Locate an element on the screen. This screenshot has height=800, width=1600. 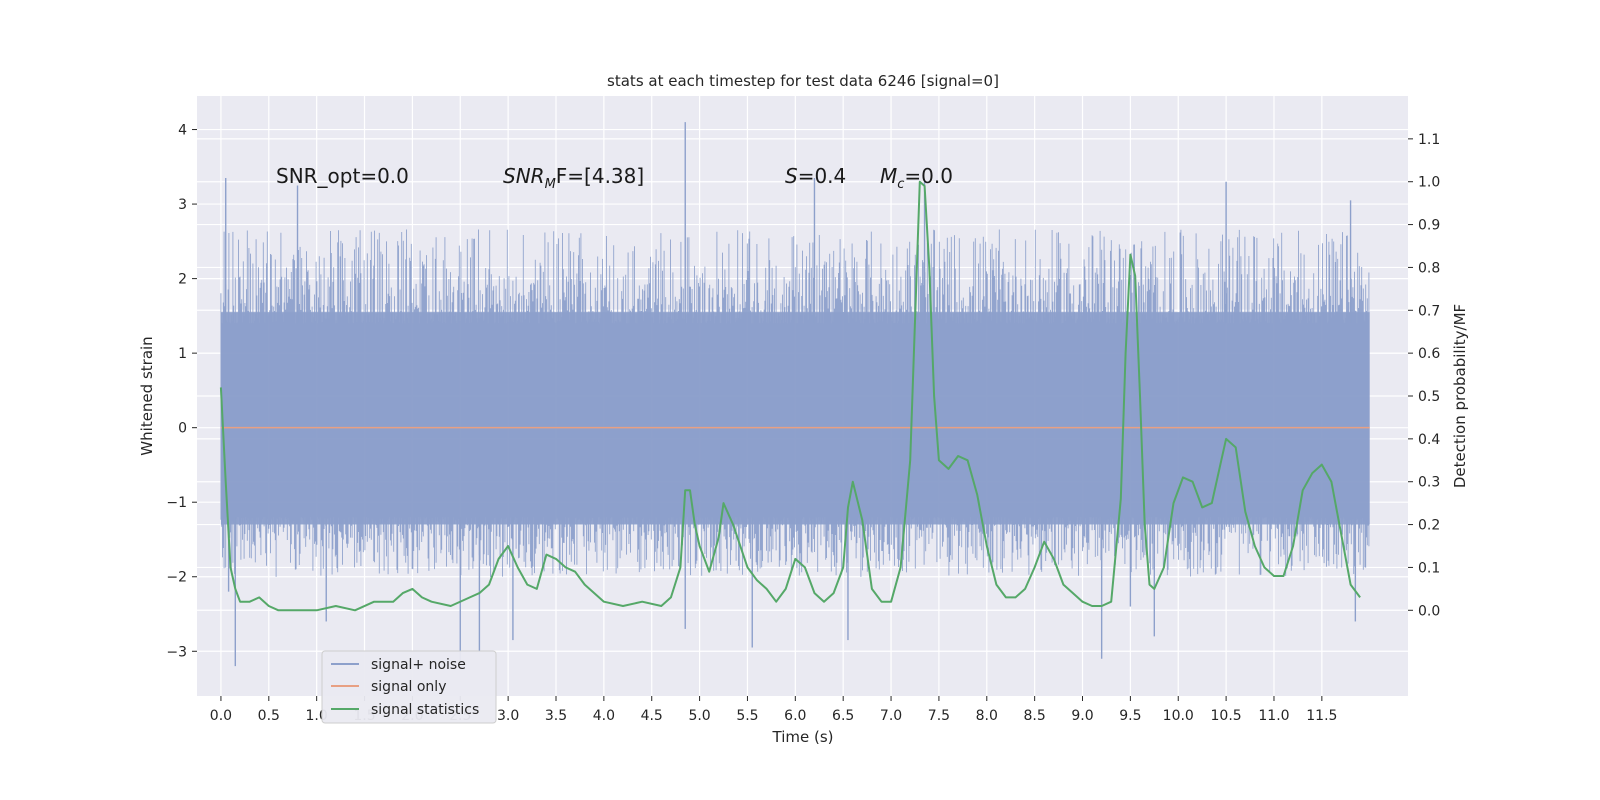
y-tick-label: 0 is located at coordinates (182, 429).